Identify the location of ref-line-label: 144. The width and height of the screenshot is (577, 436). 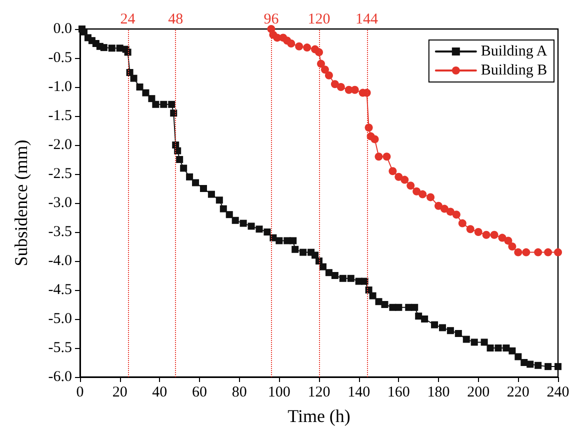
(367, 20).